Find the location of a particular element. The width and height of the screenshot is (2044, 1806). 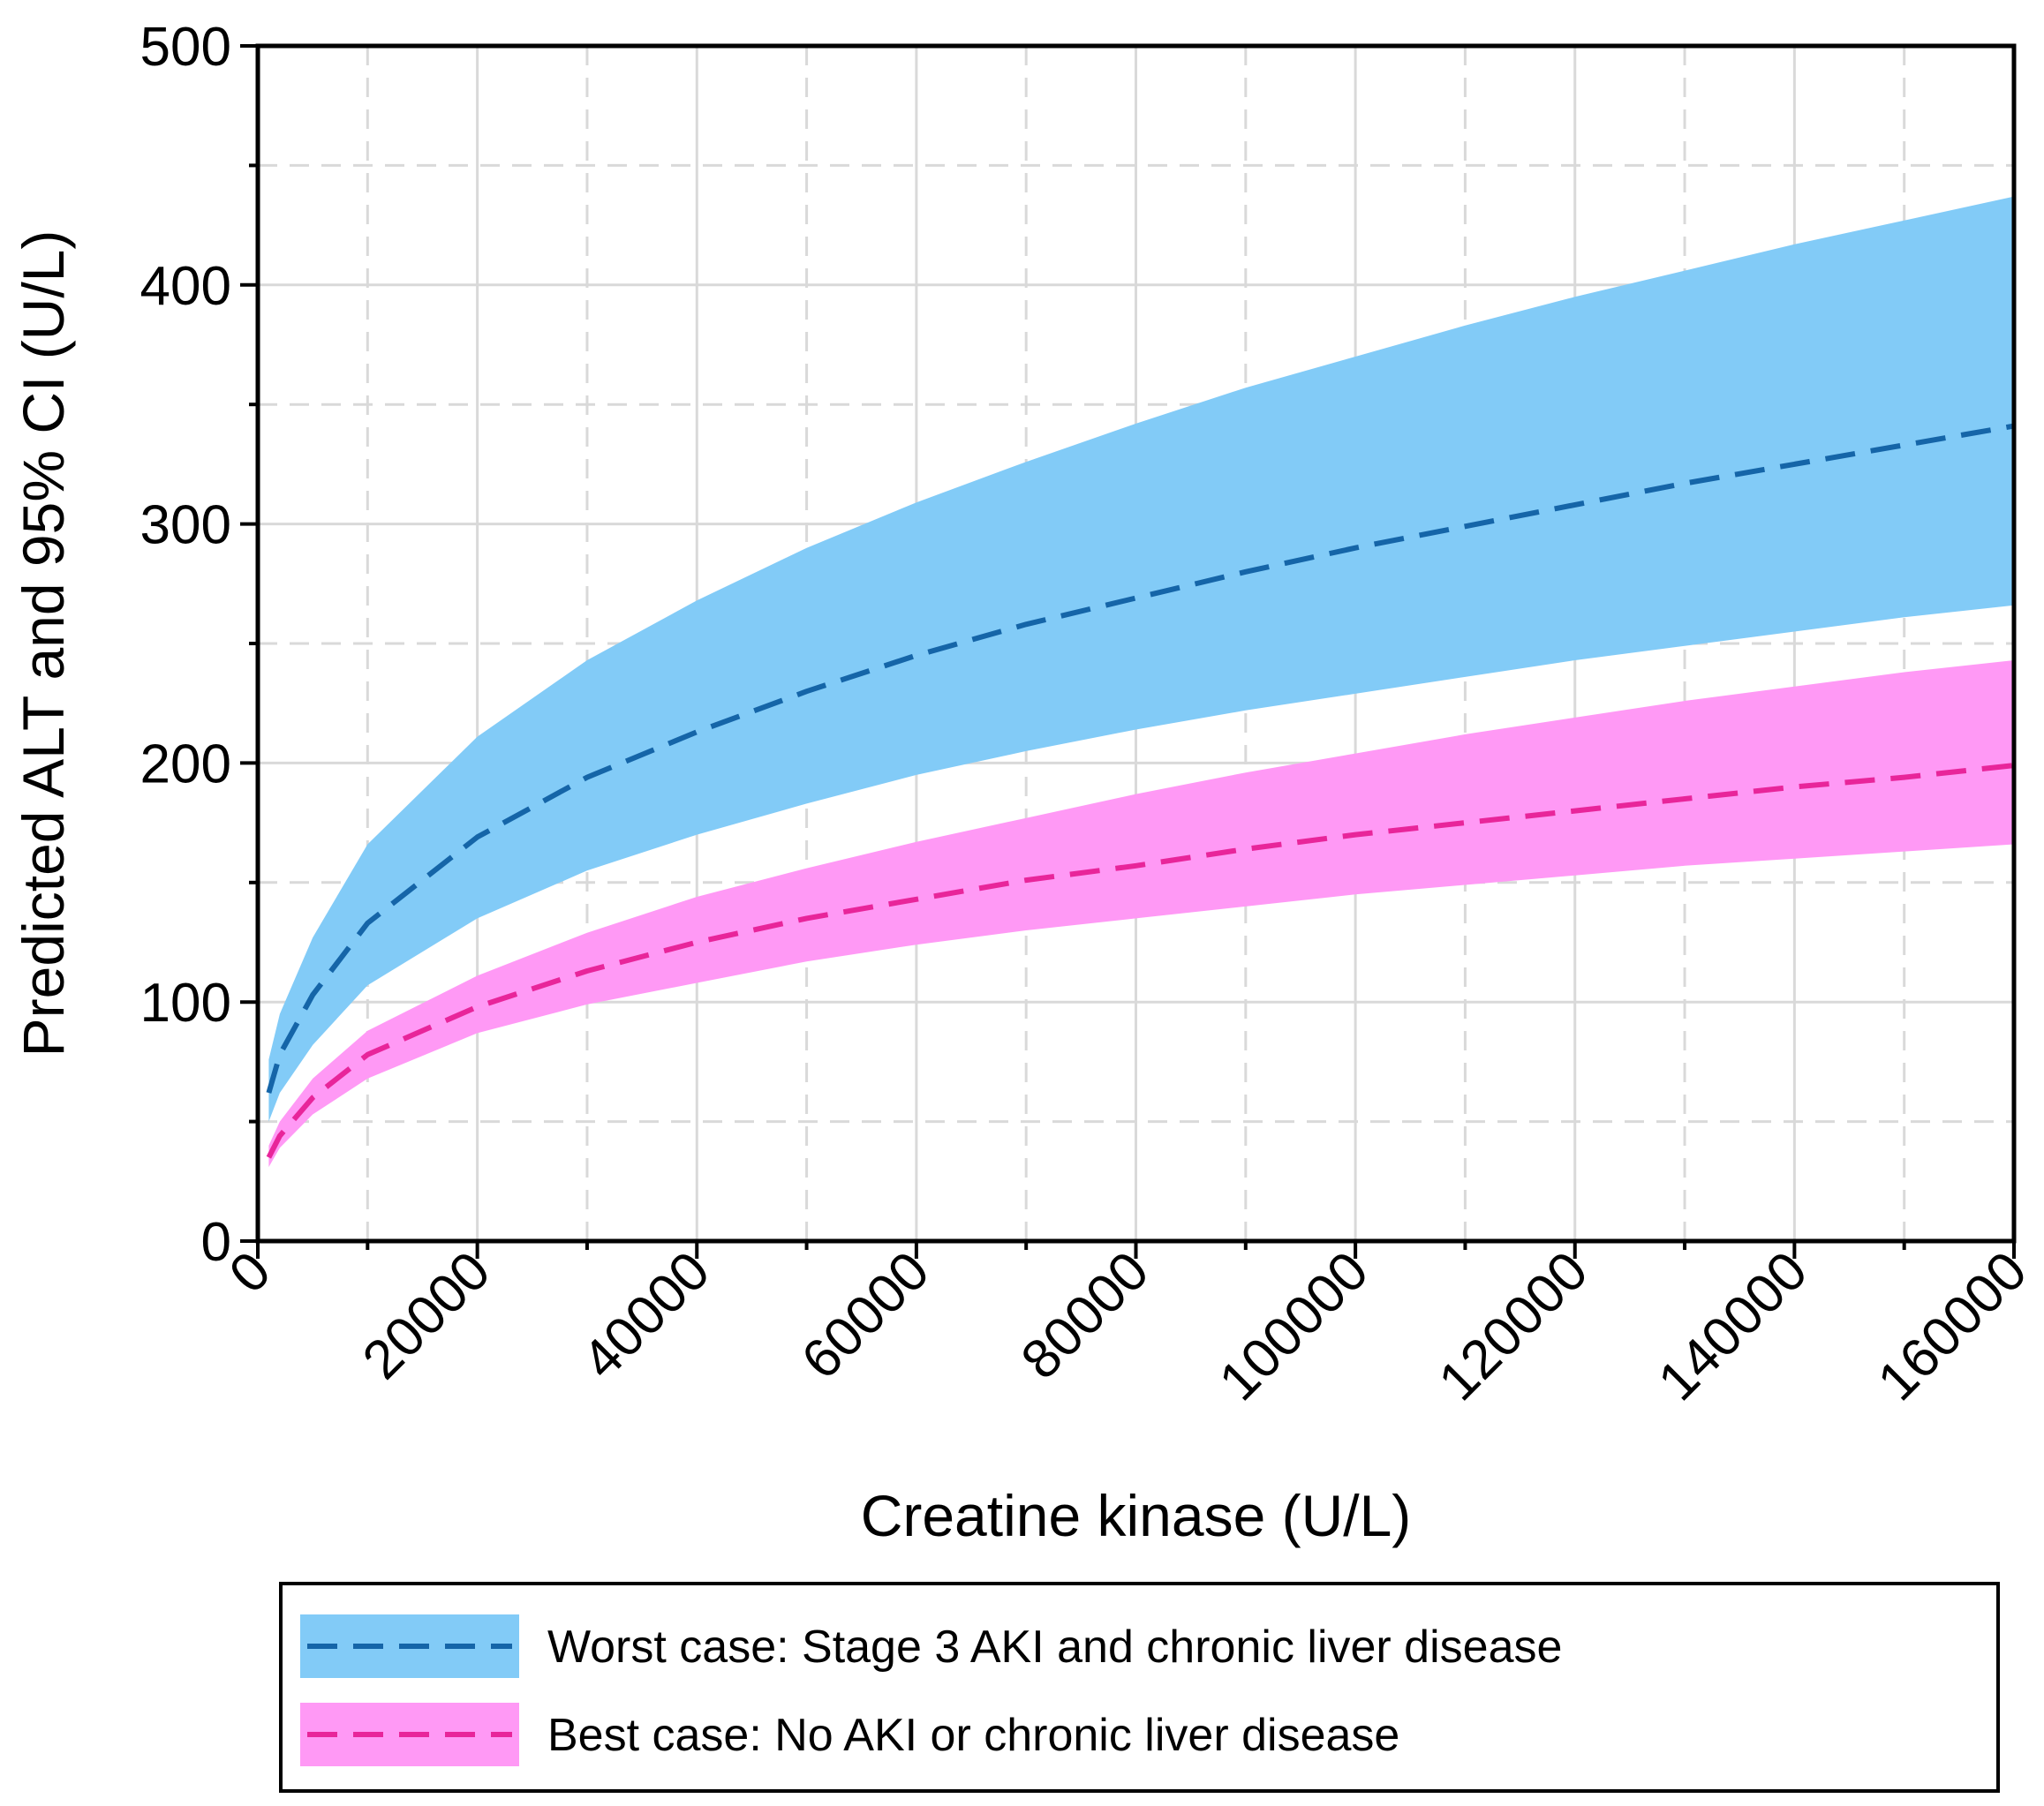

y-tick-label: 0 is located at coordinates (216, 1242).